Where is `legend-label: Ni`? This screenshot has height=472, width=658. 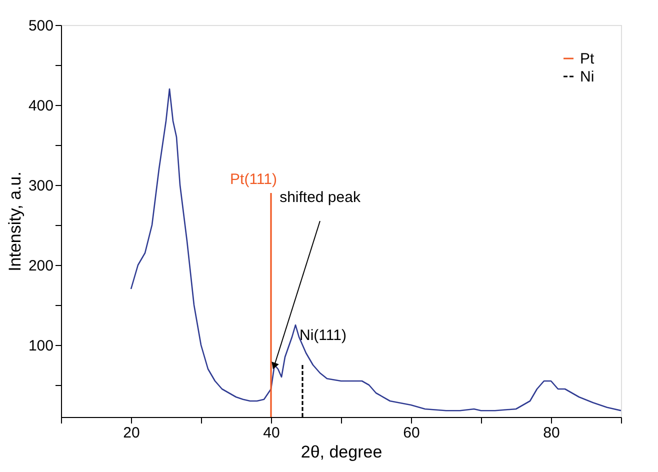
legend-label: Ni is located at coordinates (587, 77).